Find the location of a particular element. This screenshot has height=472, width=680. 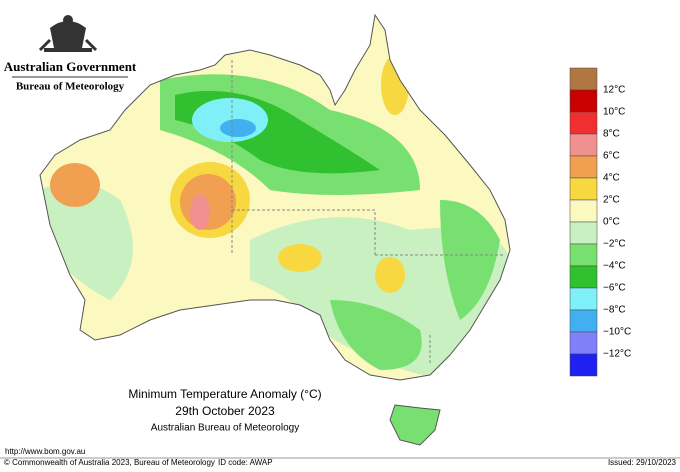

legend-label: 0°C is located at coordinates (611, 222).